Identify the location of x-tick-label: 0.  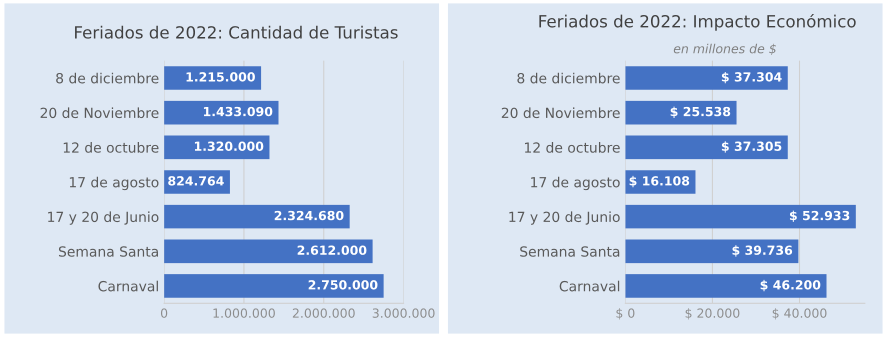
(164, 313).